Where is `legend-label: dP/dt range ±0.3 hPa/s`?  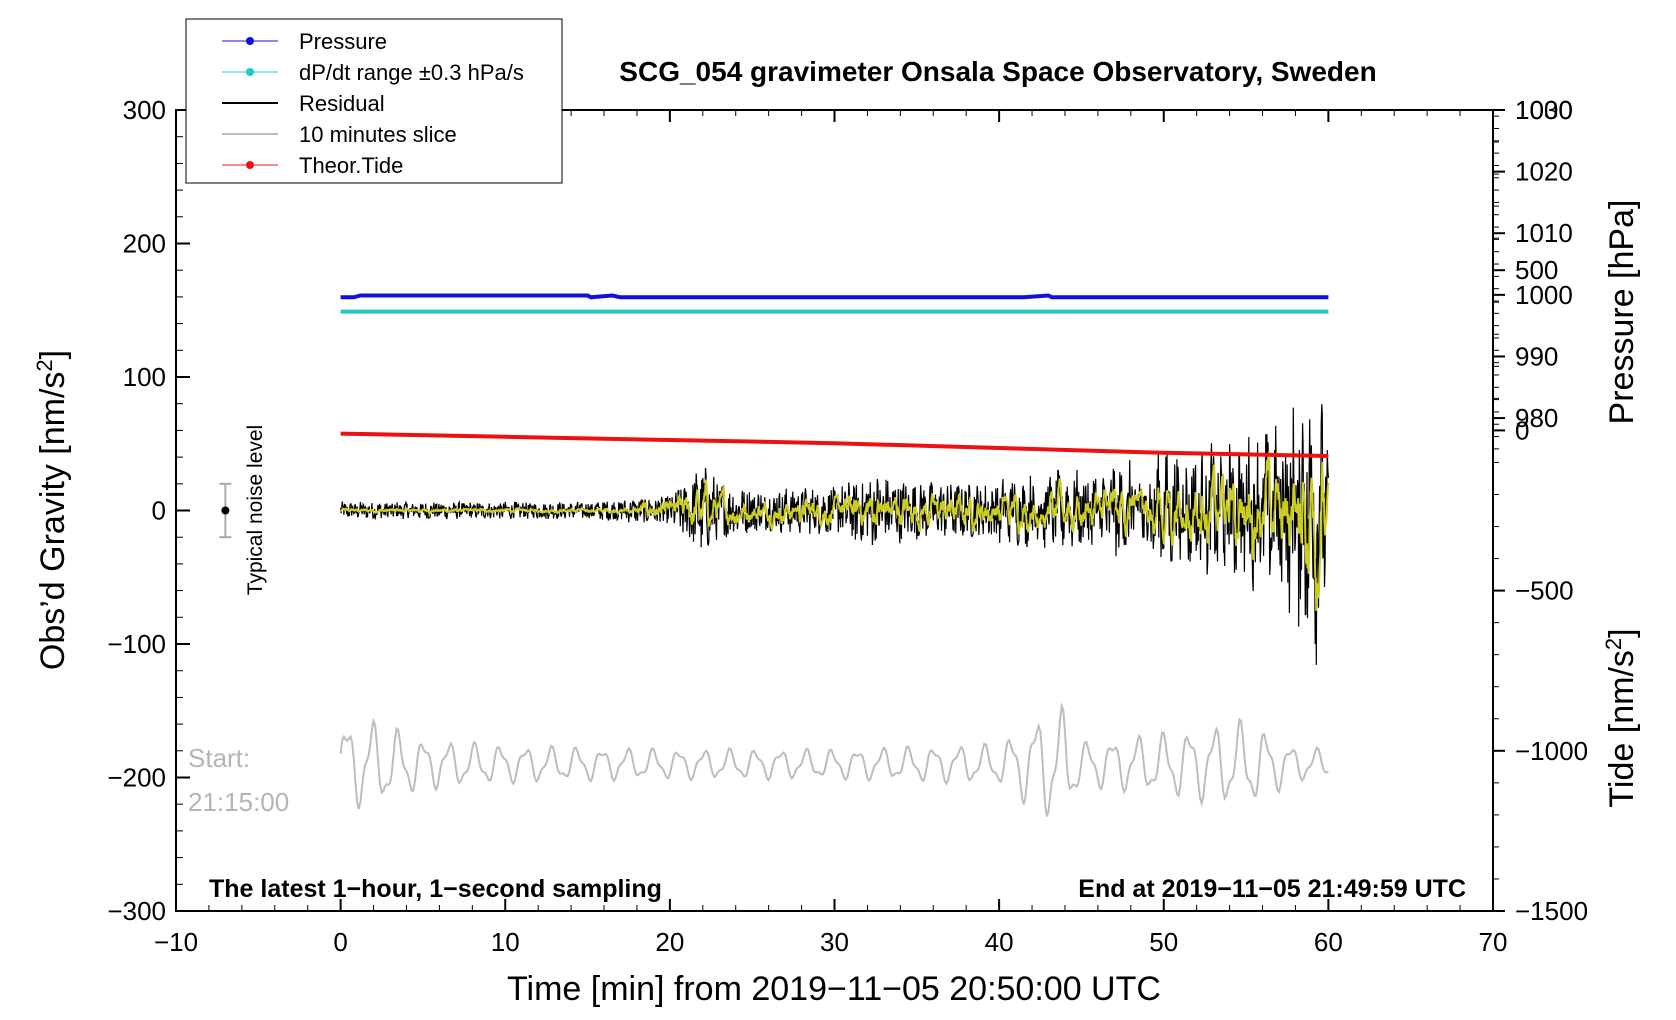 legend-label: dP/dt range ±0.3 hPa/s is located at coordinates (411, 72).